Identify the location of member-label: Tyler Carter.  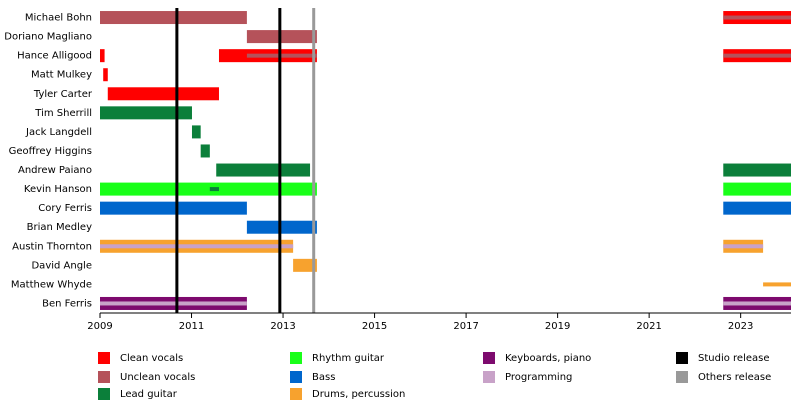
(63, 94).